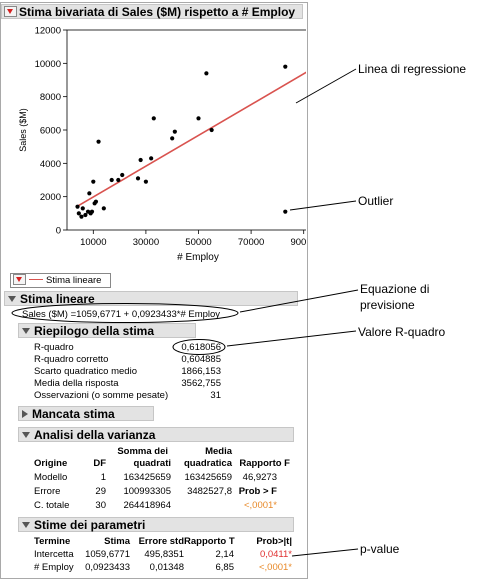 The image size is (490, 580). Describe the element at coordinates (107, 554) in the screenshot. I see `params-estimate-intercept: 1059,6771` at that location.